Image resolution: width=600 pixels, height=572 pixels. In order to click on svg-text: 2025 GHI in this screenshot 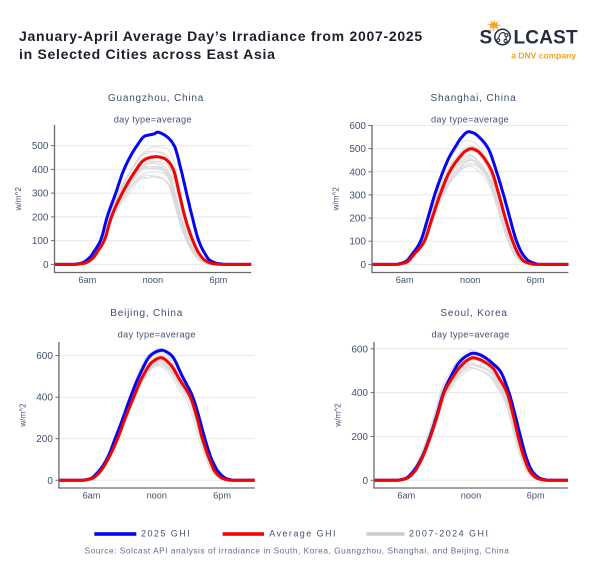, I will do `click(166, 534)`.